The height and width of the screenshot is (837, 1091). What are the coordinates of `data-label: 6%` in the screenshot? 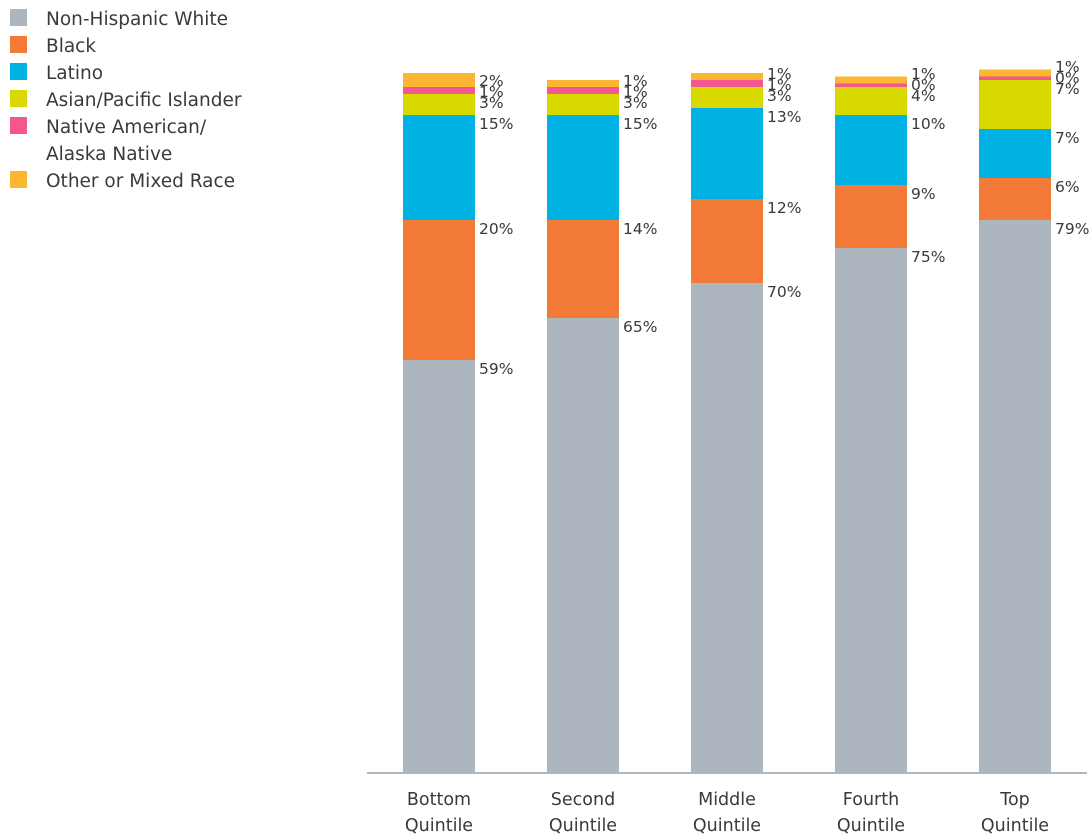 It's located at (1067, 187).